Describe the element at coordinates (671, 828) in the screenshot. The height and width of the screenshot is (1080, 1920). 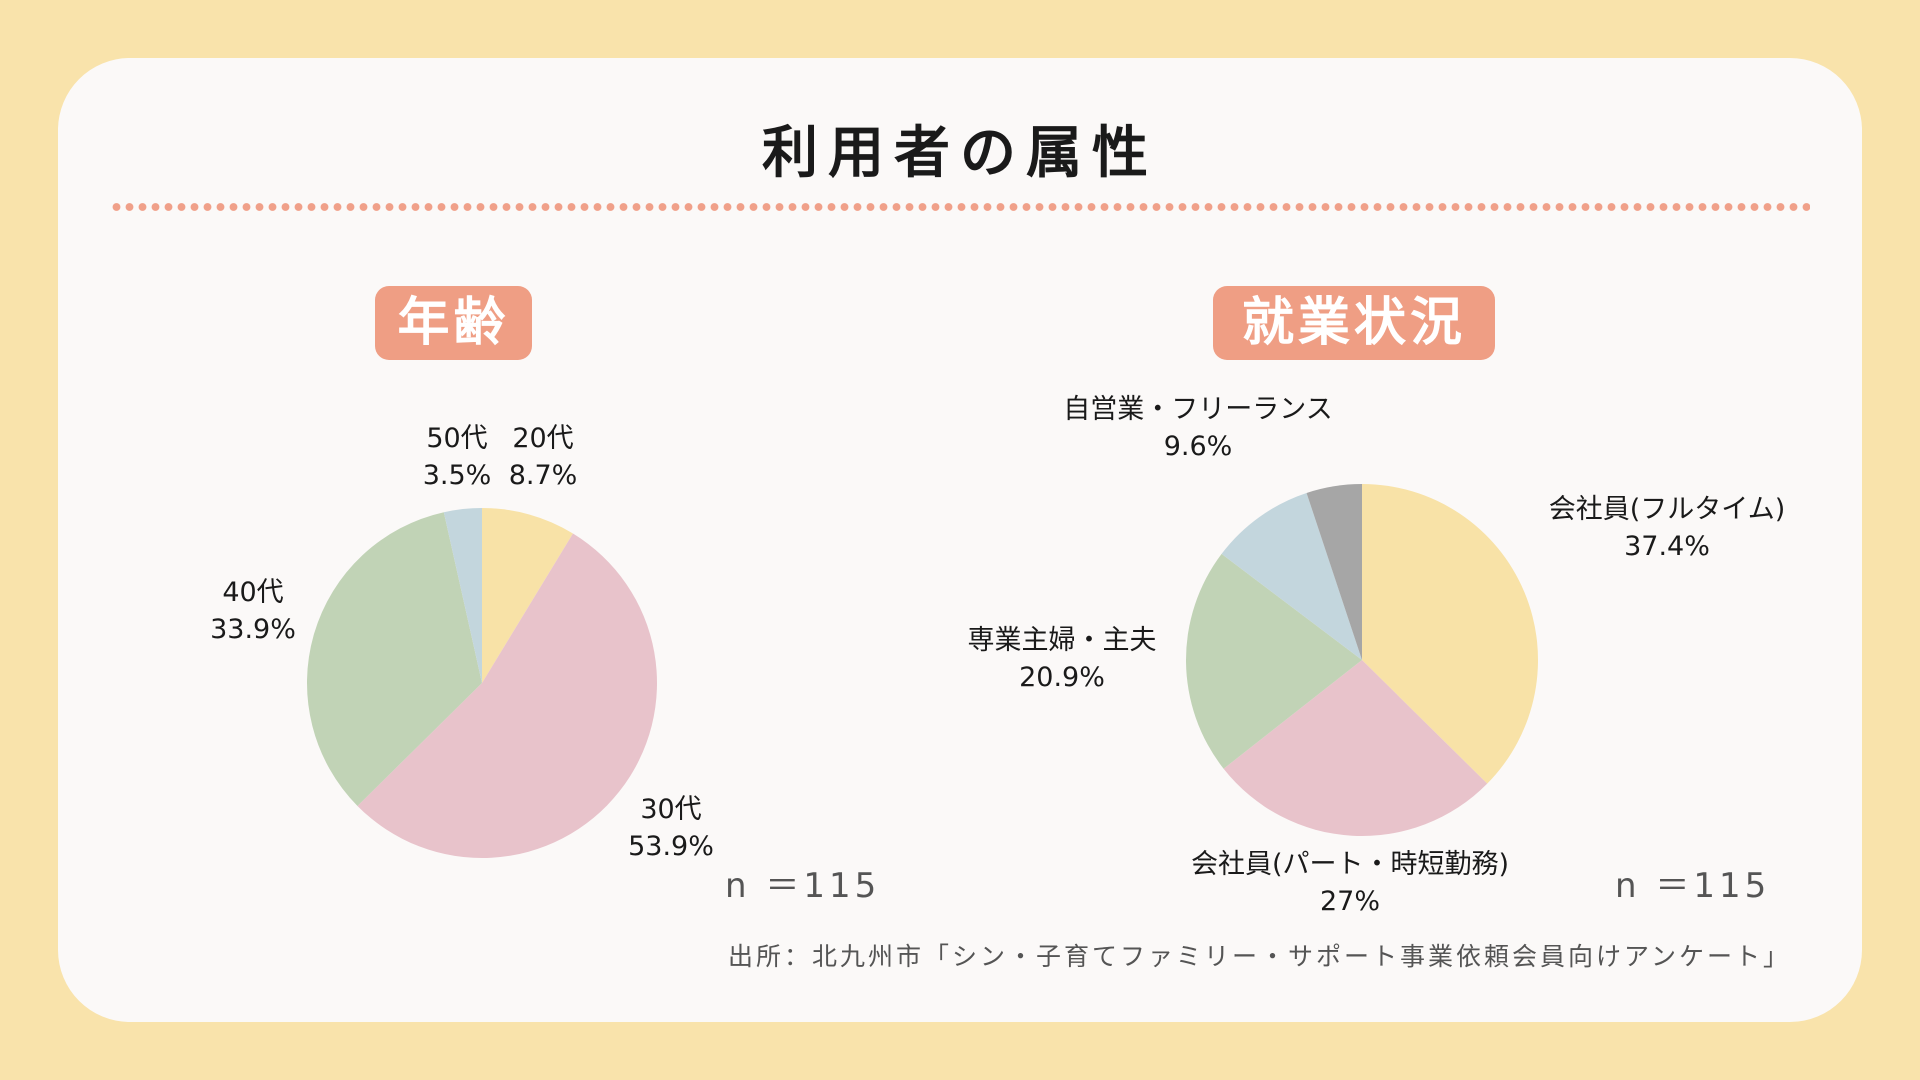
I see `age-slice-label-1: 30代 53.9%` at that location.